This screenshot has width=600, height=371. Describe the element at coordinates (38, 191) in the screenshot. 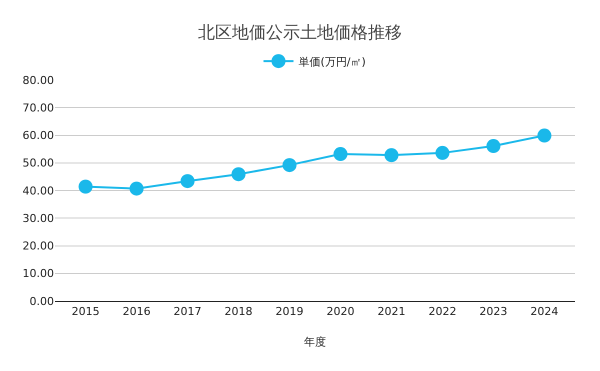

I see `y-tick-label: 40.00` at that location.